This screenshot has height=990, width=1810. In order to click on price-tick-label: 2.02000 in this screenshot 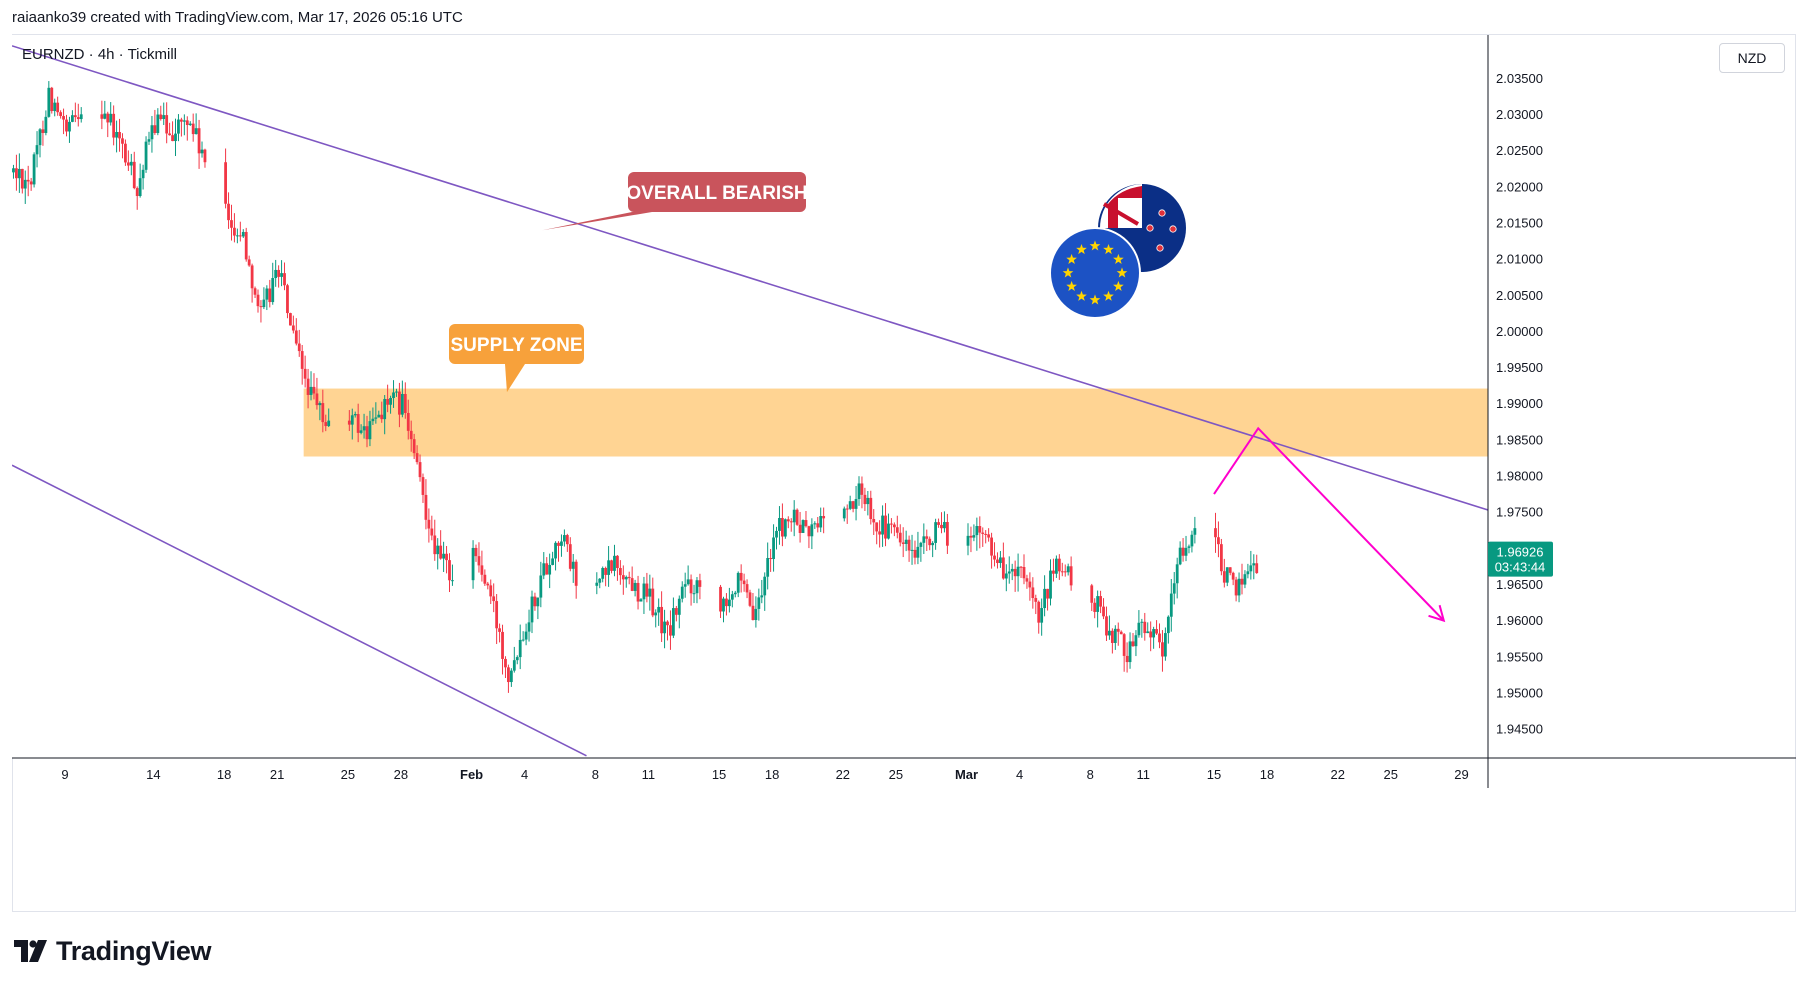, I will do `click(1519, 186)`.